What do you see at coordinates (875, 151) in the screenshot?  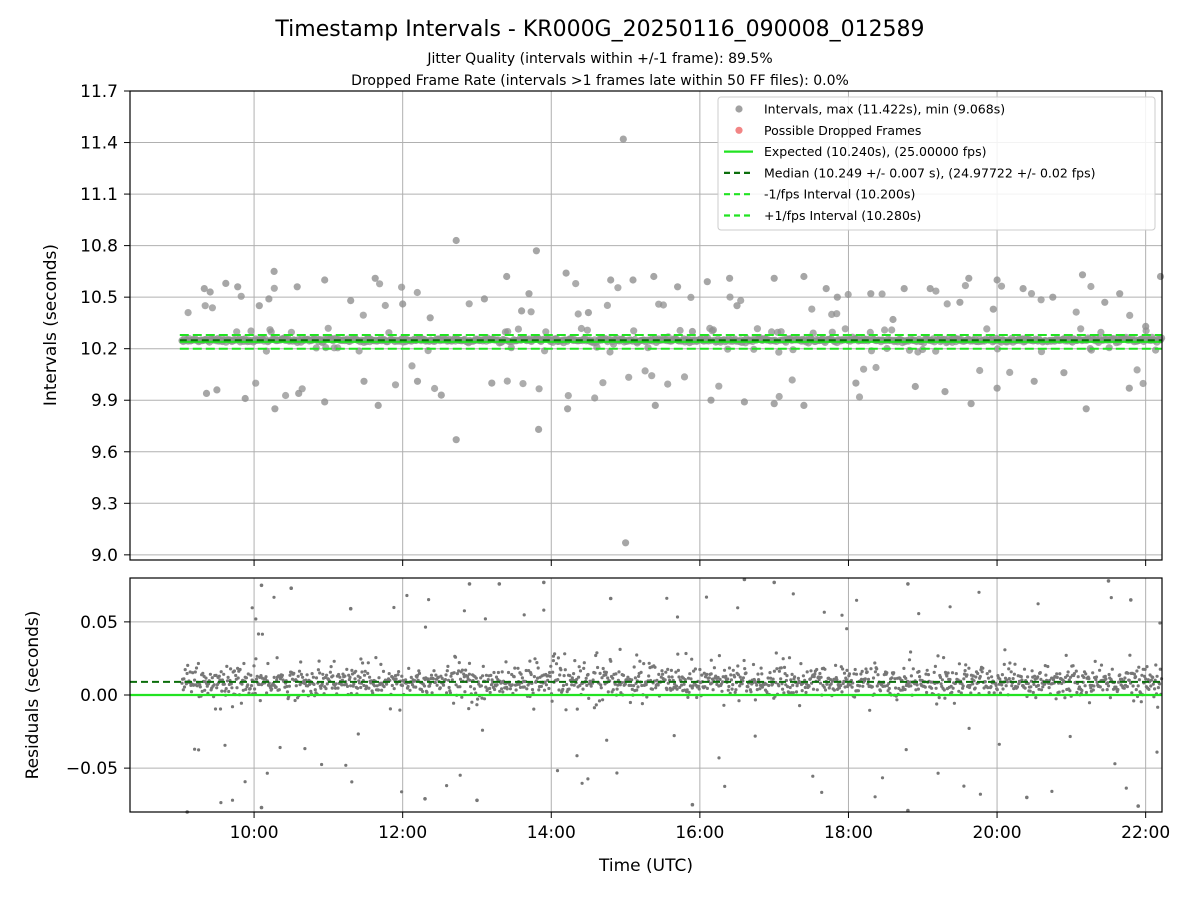 I see `legend-expected-label: Expected (10.240s), (25.00000 fps)` at bounding box center [875, 151].